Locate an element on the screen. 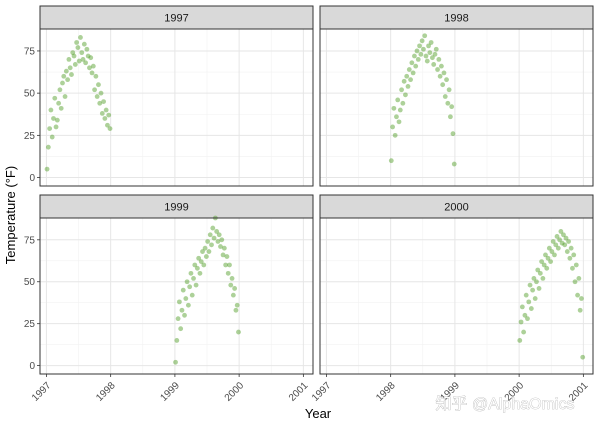 This screenshot has width=600, height=429. x-axis-title: Year is located at coordinates (318, 413).